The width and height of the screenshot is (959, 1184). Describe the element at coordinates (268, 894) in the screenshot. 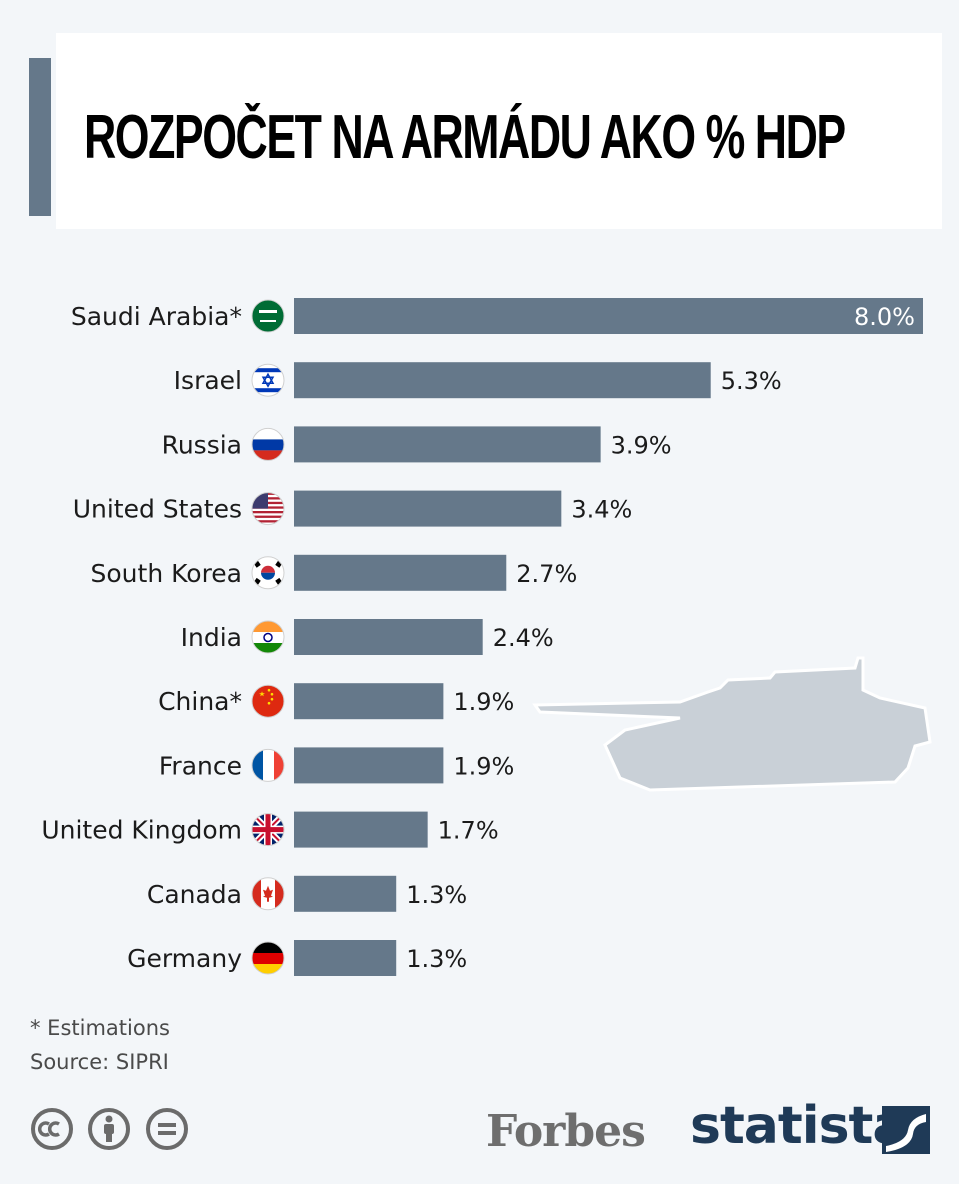

I see `canada-flag-icon` at that location.